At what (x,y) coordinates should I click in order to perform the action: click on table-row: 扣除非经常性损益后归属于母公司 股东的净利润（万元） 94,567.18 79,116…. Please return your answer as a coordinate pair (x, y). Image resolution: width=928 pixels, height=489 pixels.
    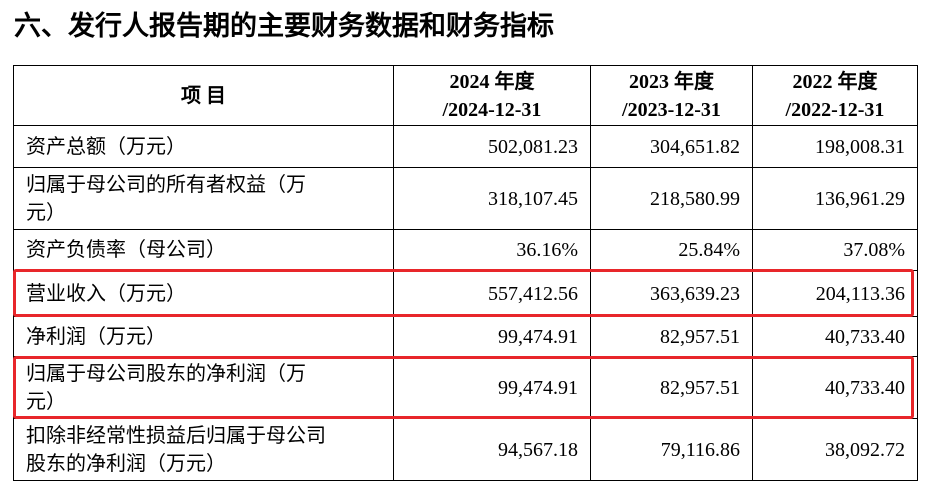
    Looking at the image, I should click on (465, 449).